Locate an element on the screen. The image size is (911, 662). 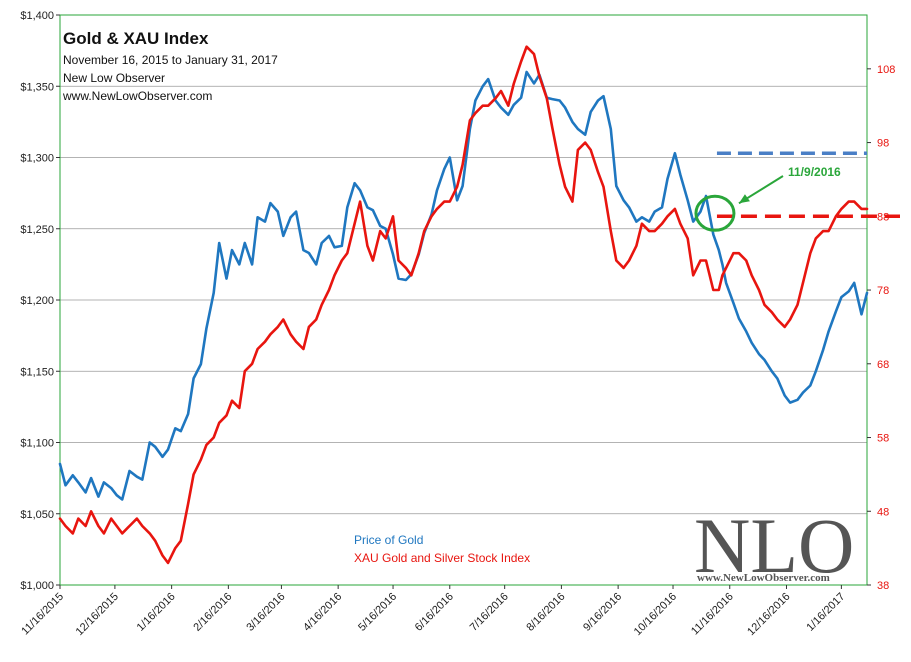
right-tick-label: 58 is located at coordinates (883, 439).